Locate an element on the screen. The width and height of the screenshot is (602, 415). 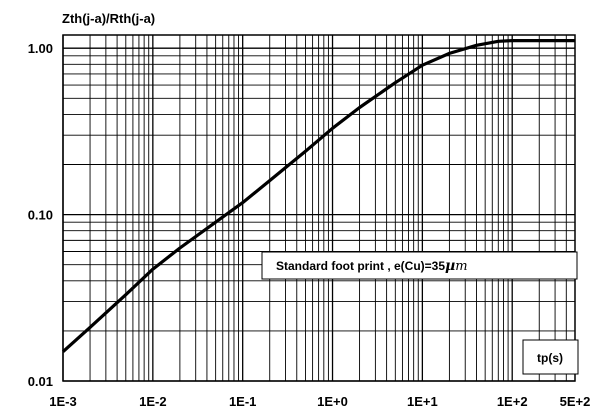
y-tick-label: 1.00 is located at coordinates (40, 48).